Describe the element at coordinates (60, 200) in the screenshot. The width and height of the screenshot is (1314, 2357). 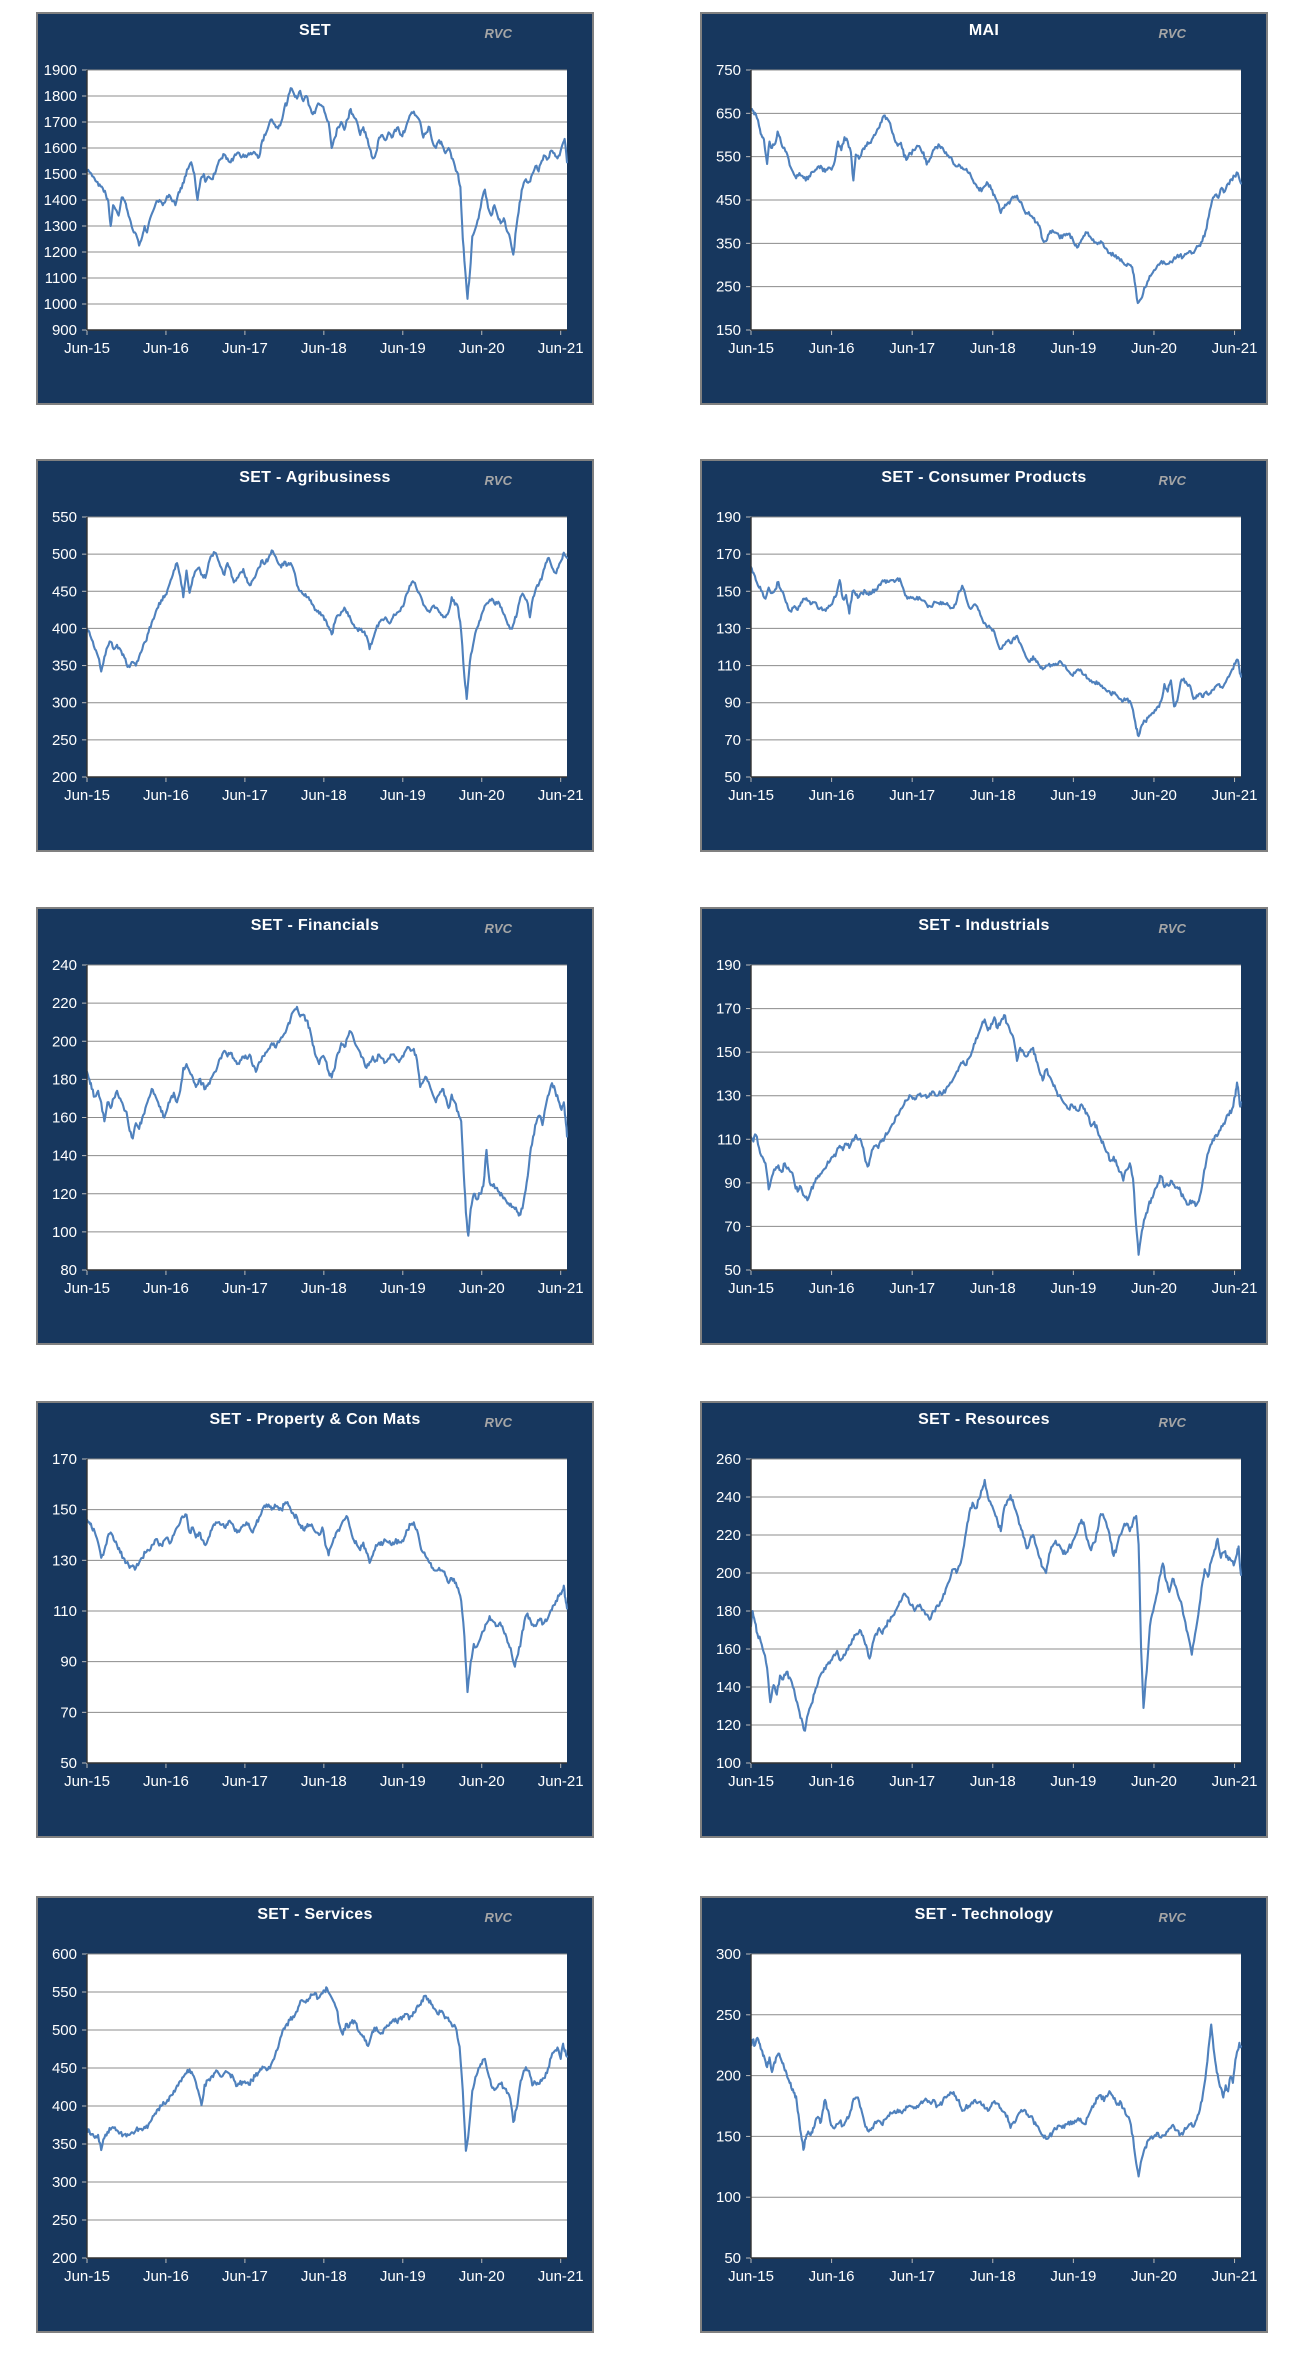
I see `y-tick-label: 1400` at that location.